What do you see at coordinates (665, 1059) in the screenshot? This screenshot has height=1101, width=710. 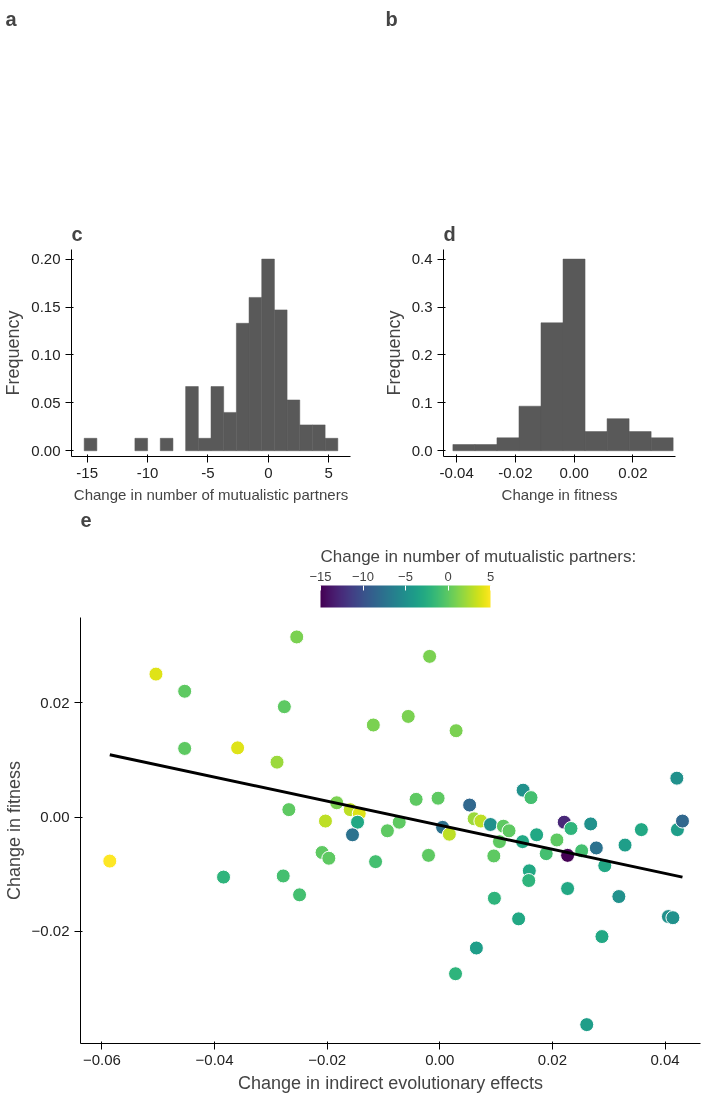 I see `x-tick-label: 0.04` at bounding box center [665, 1059].